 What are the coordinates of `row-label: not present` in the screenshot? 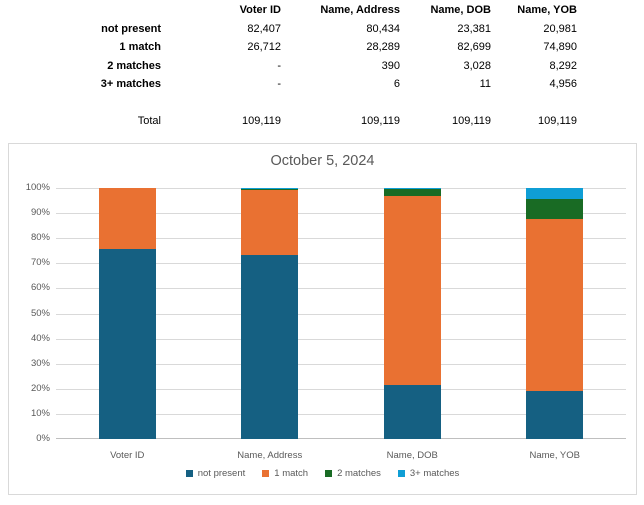 It's located at (131, 28).